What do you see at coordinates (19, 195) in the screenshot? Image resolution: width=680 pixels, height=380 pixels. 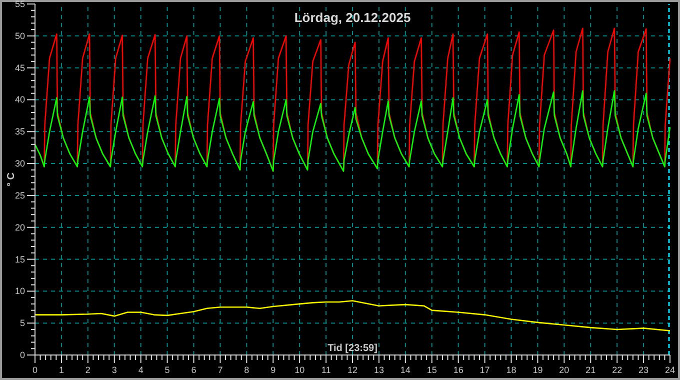 I see `y-tick-label: 25` at bounding box center [19, 195].